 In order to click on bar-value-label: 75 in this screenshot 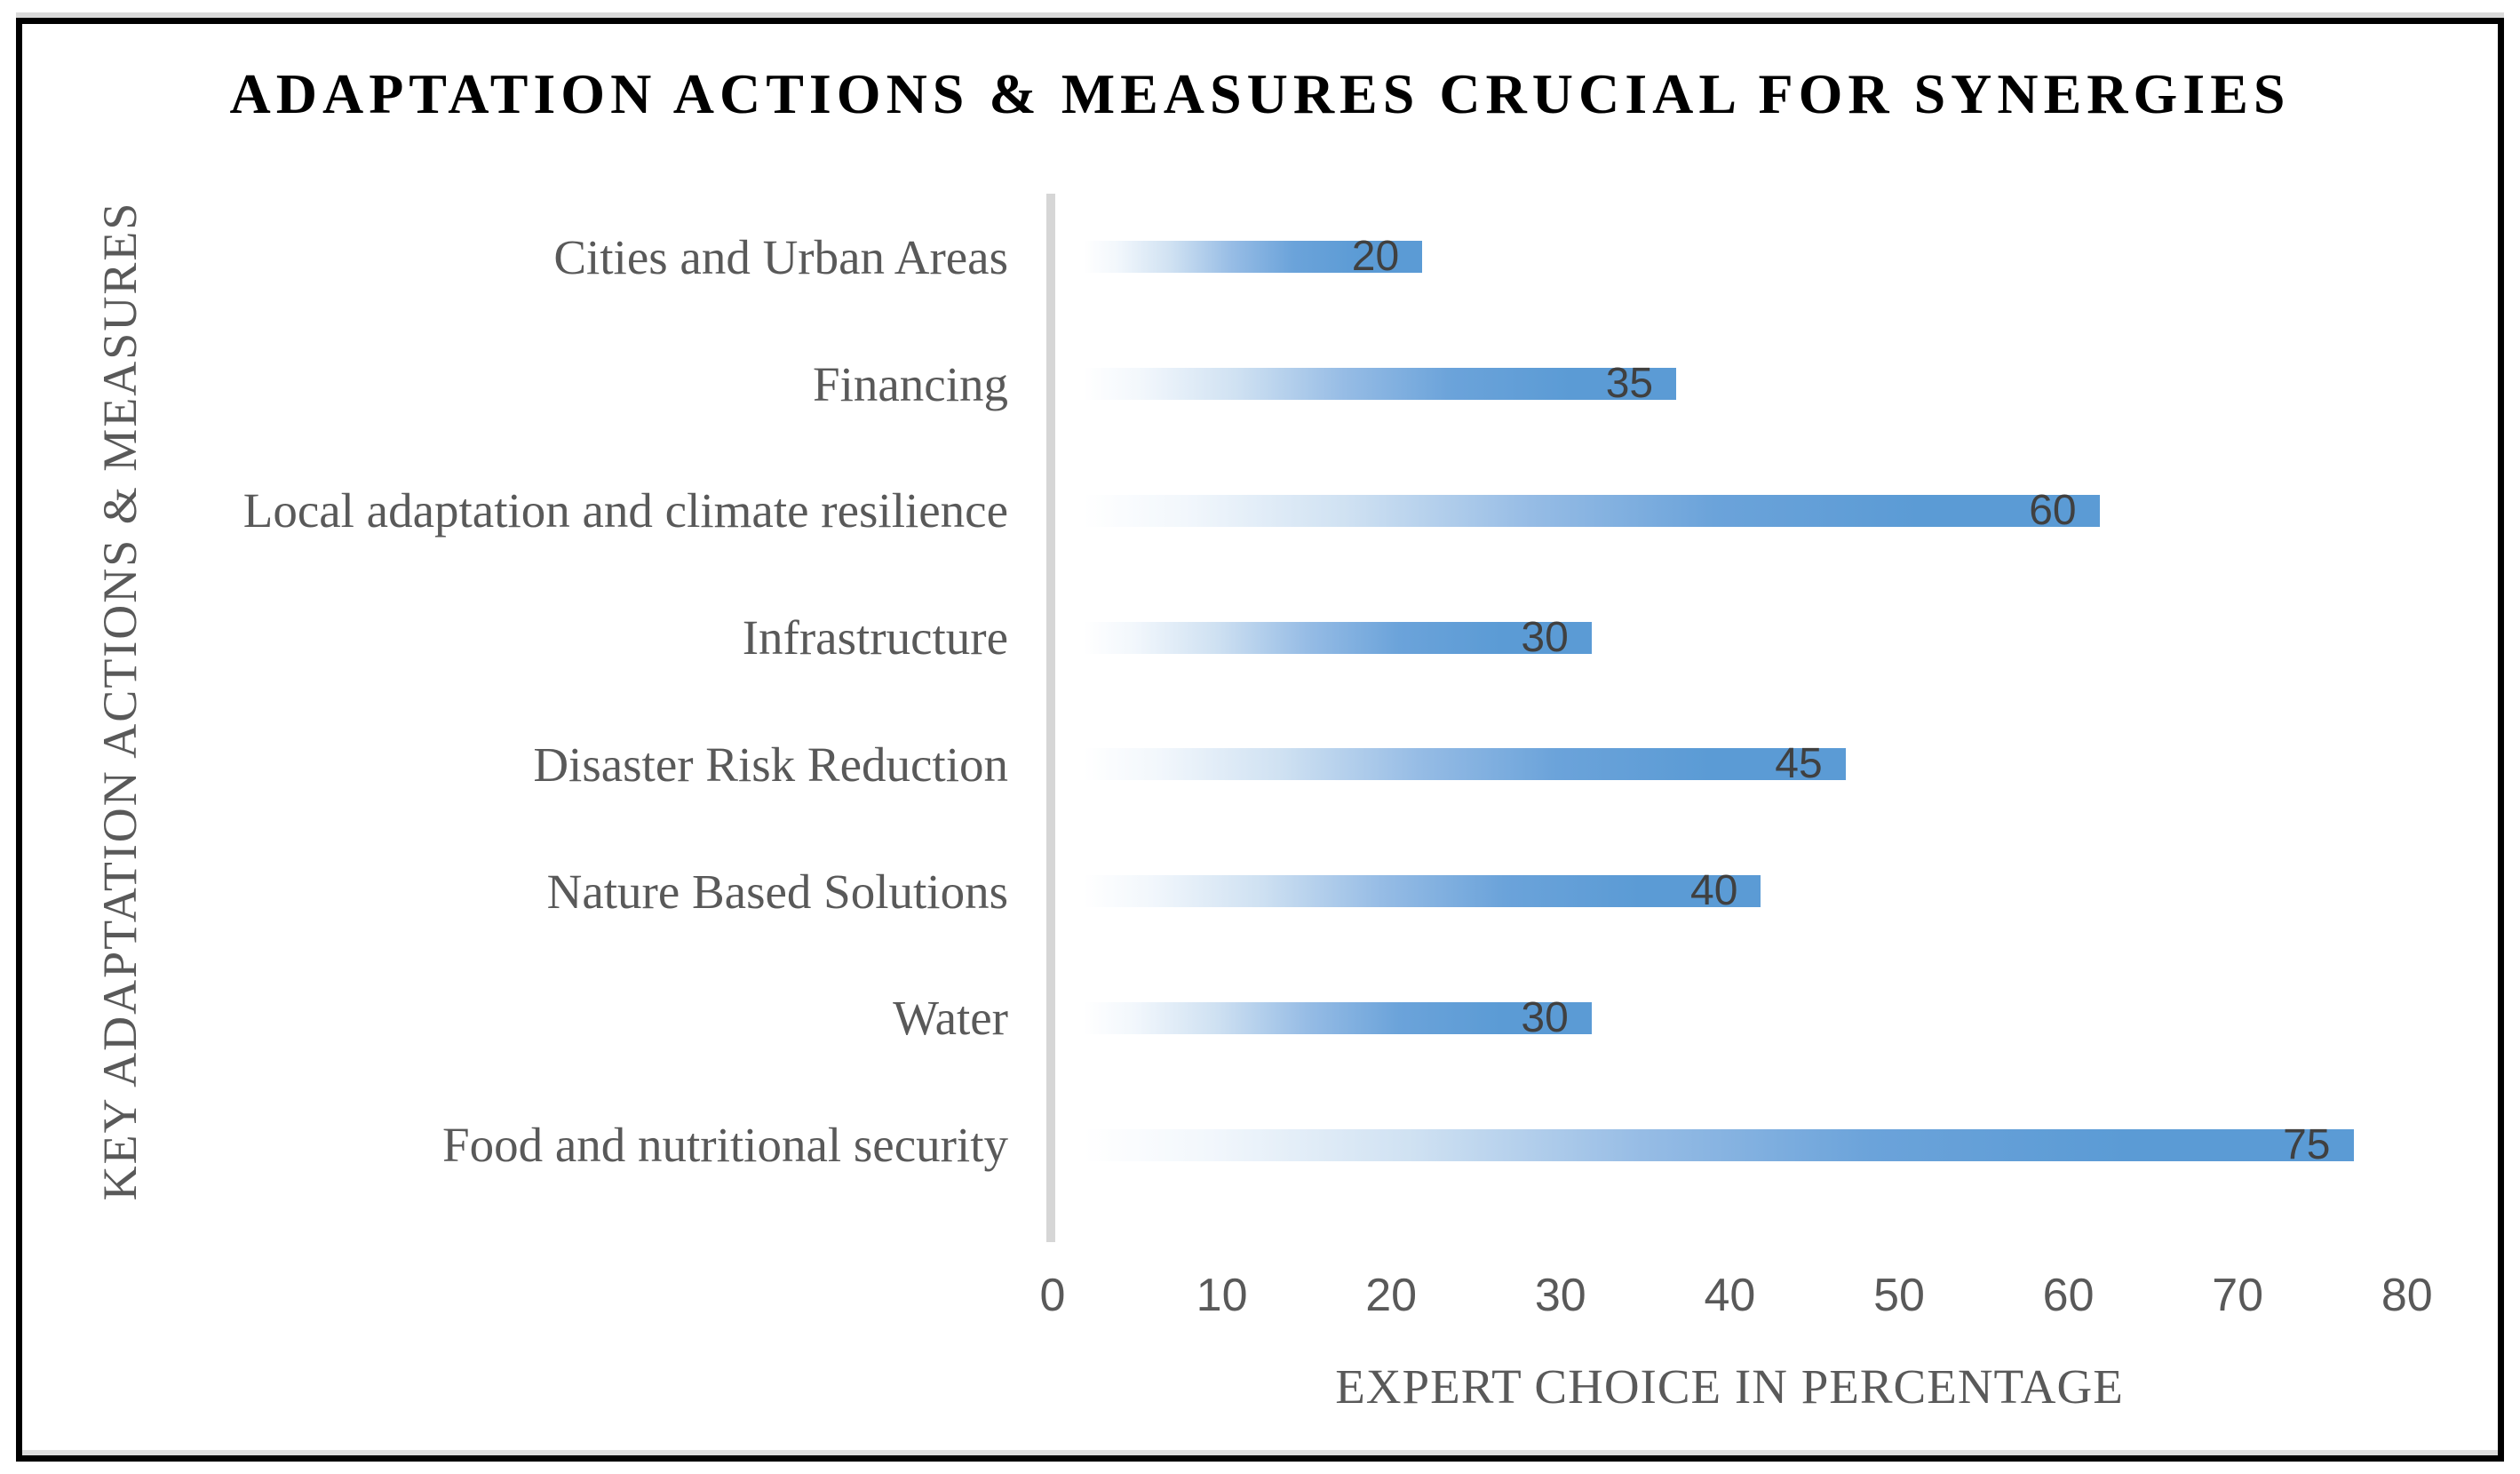, I will do `click(2307, 1144)`.